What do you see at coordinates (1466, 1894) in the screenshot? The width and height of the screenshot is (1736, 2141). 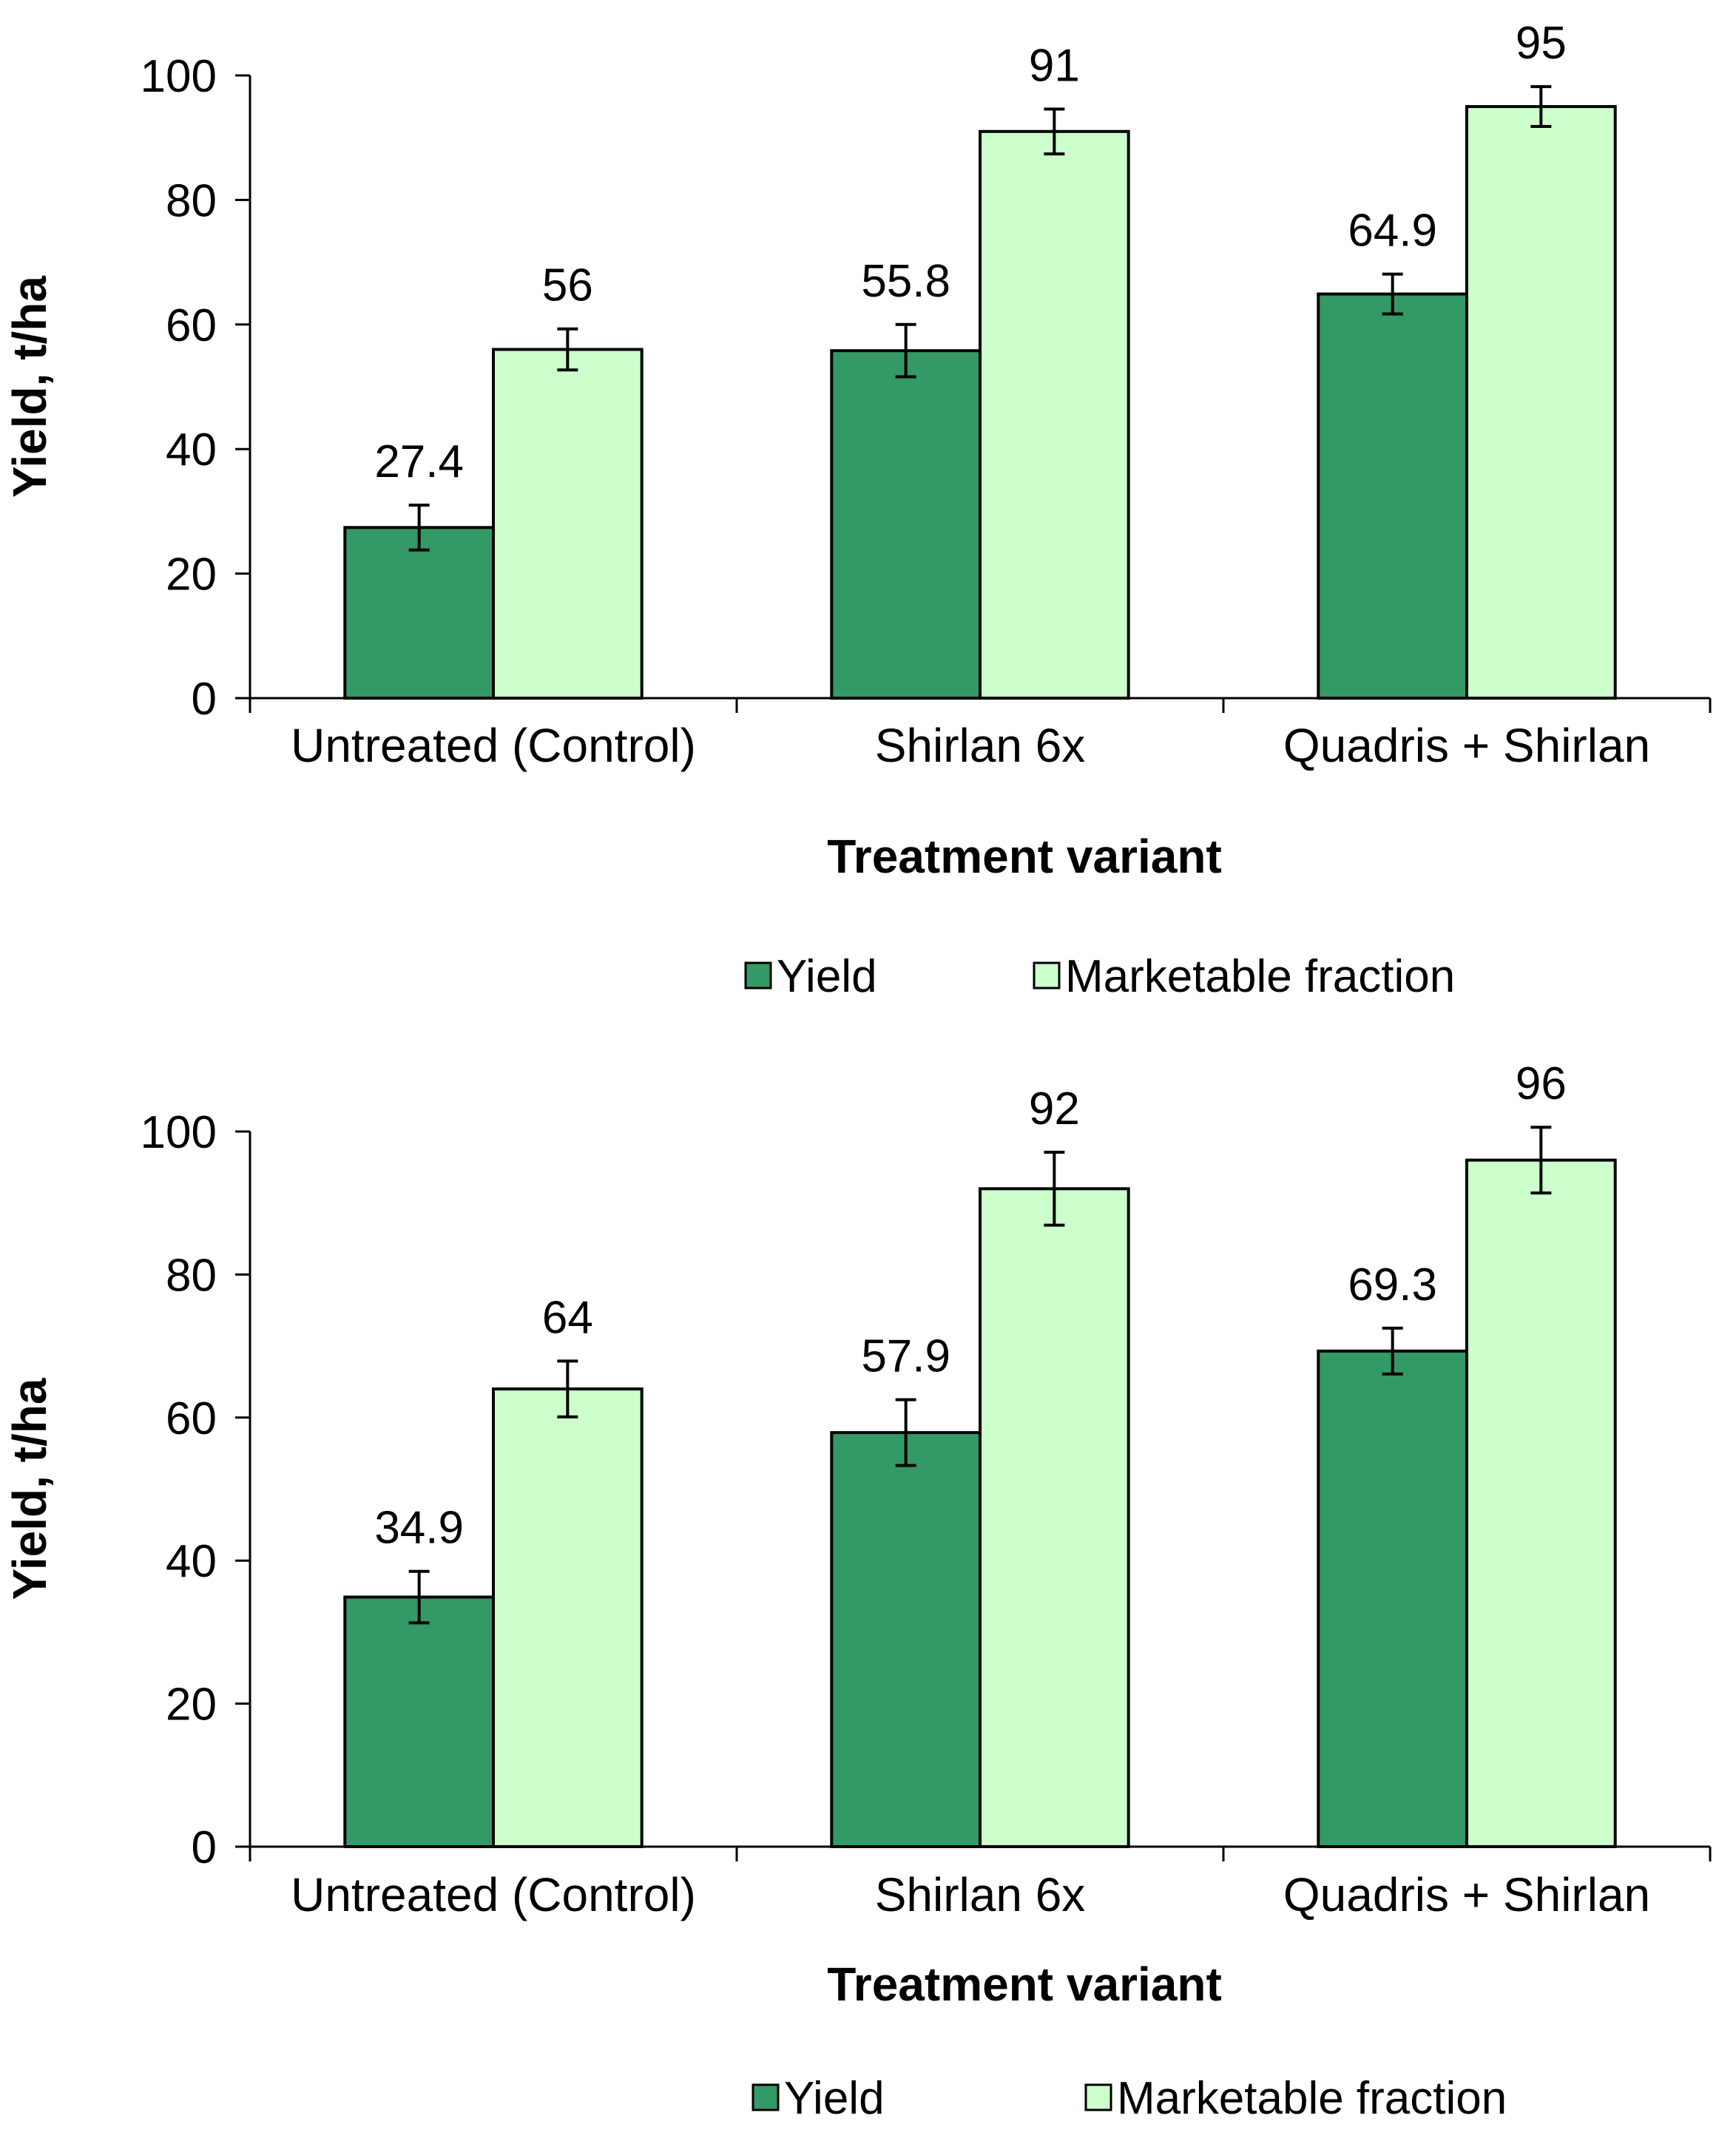 I see `chart1-category-label: Quadris + Shirlan` at bounding box center [1466, 1894].